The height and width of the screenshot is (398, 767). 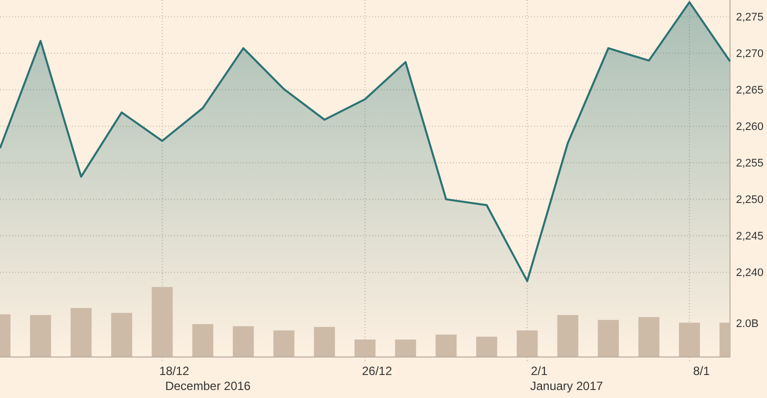 I want to click on x-tick-label: 8/1, so click(x=701, y=371).